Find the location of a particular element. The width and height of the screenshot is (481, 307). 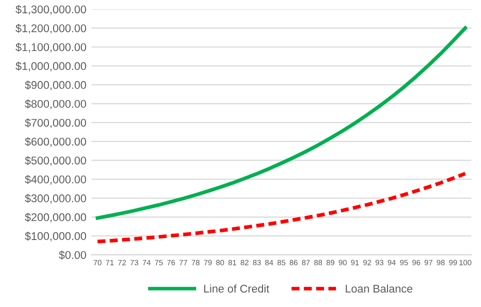

y-tick-label: $100,000.00 is located at coordinates (55, 237).